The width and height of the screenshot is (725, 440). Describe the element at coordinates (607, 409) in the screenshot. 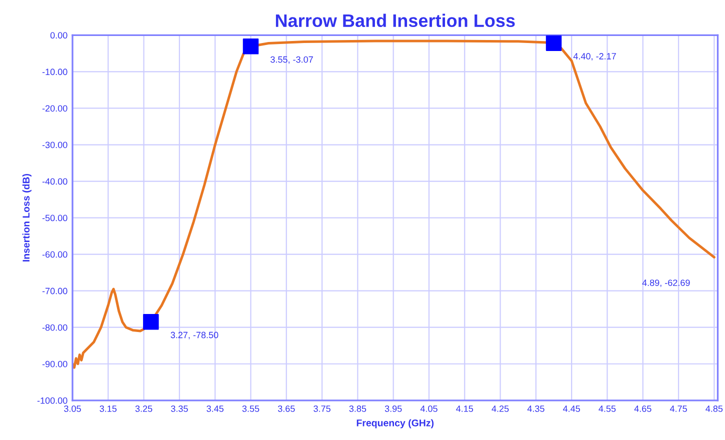

I see `x-tick-label: 4.55` at that location.